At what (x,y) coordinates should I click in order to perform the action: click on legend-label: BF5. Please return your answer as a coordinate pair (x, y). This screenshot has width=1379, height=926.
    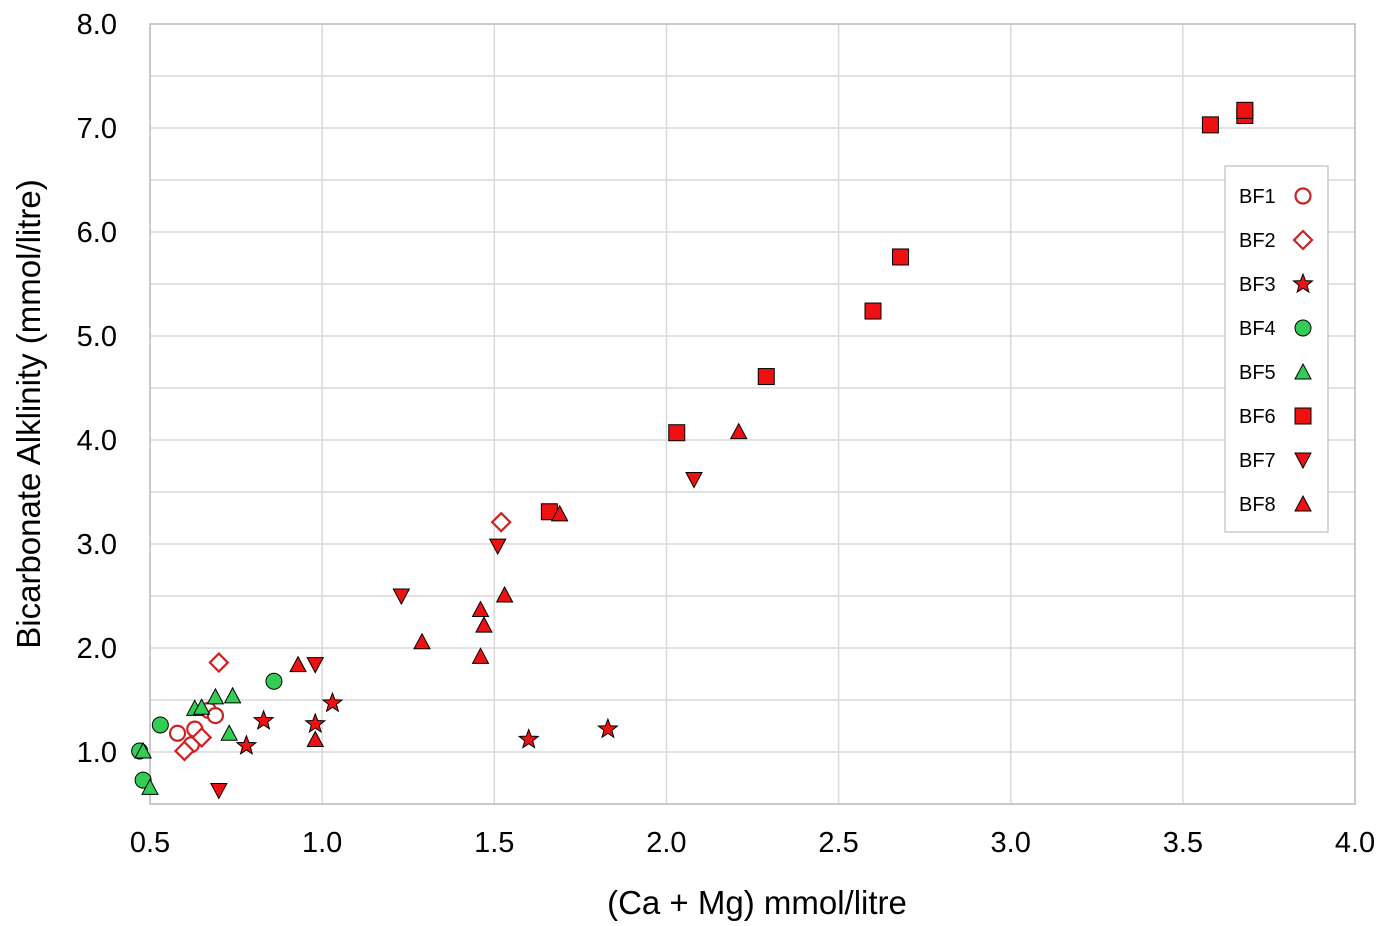
    Looking at the image, I should click on (1257, 373).